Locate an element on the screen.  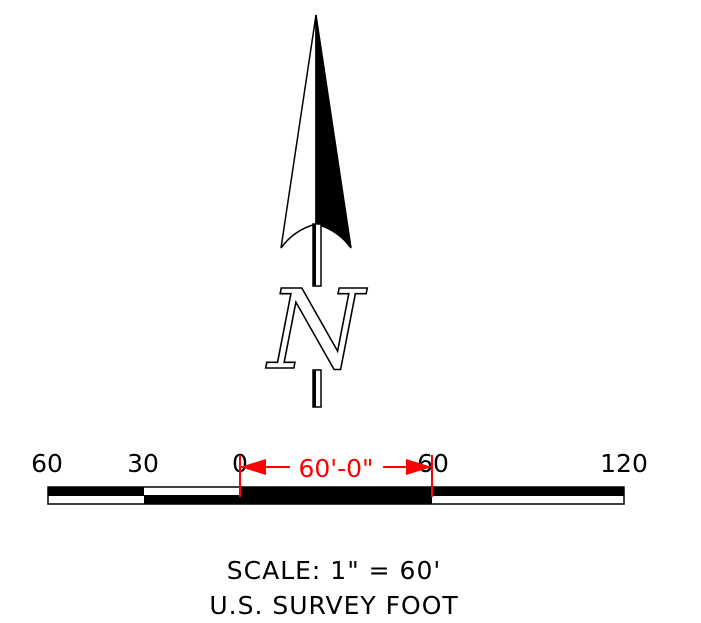
north-arrow-left-half is located at coordinates (298, 131).